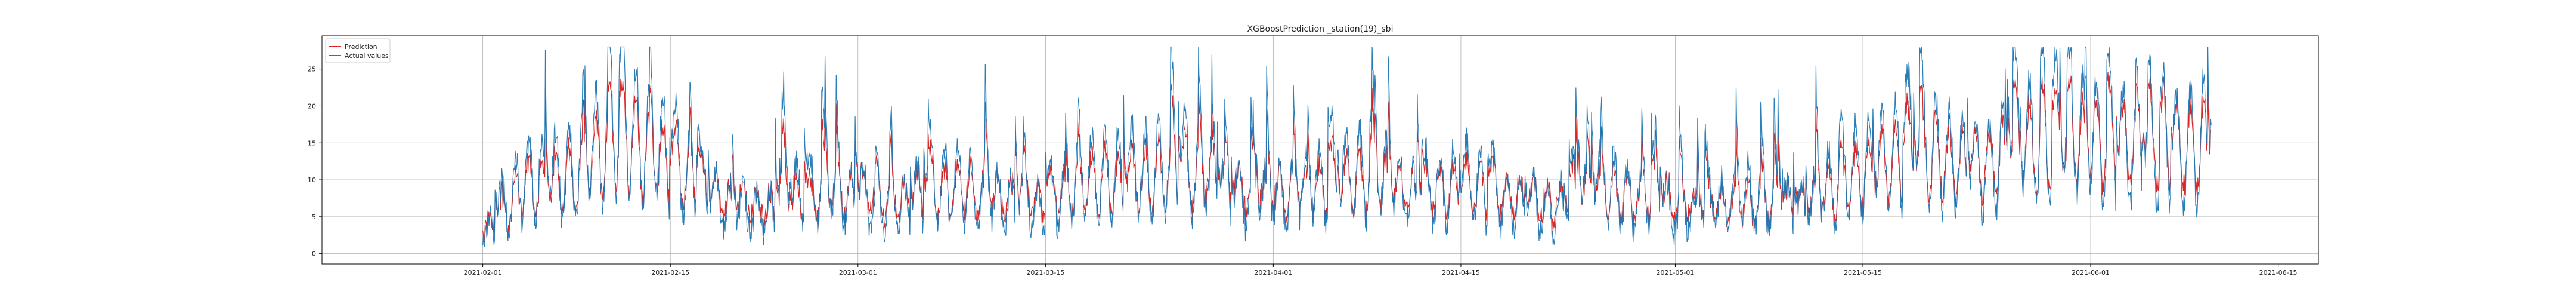  What do you see at coordinates (361, 47) in the screenshot?
I see `legend-label: Prediction` at bounding box center [361, 47].